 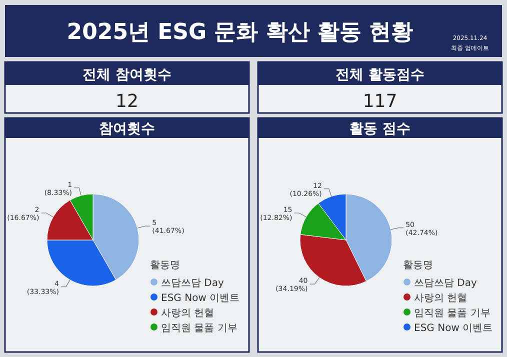 I want to click on text: 2025년 ESG 문화 확산 활동 현황, so click(x=240, y=32).